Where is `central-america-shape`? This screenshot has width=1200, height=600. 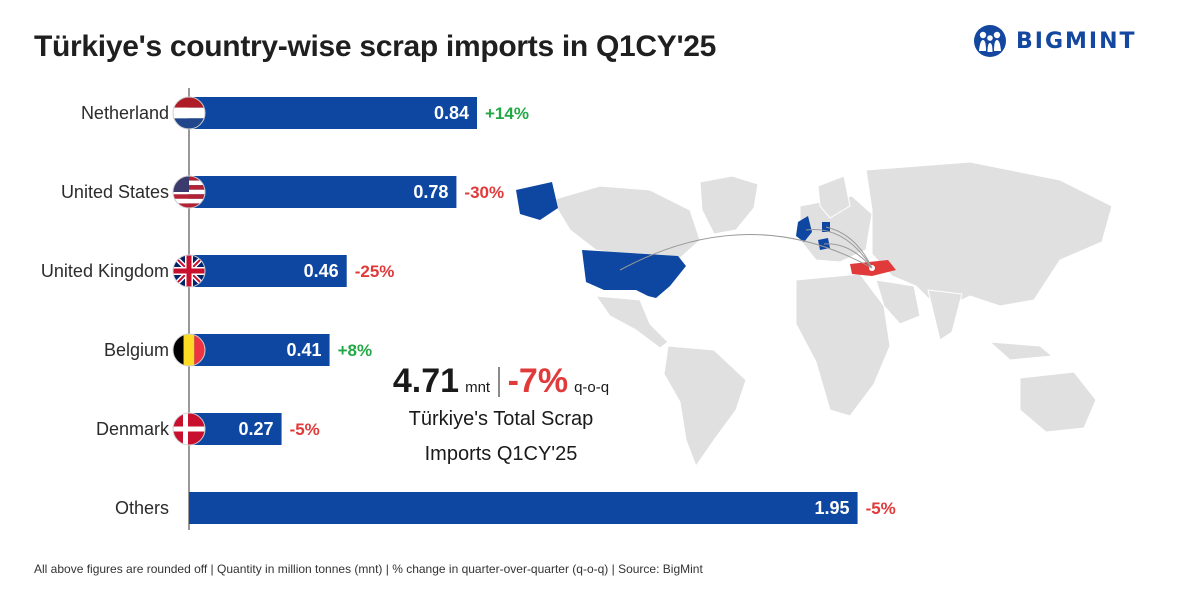
central-america-shape is located at coordinates (631, 322).